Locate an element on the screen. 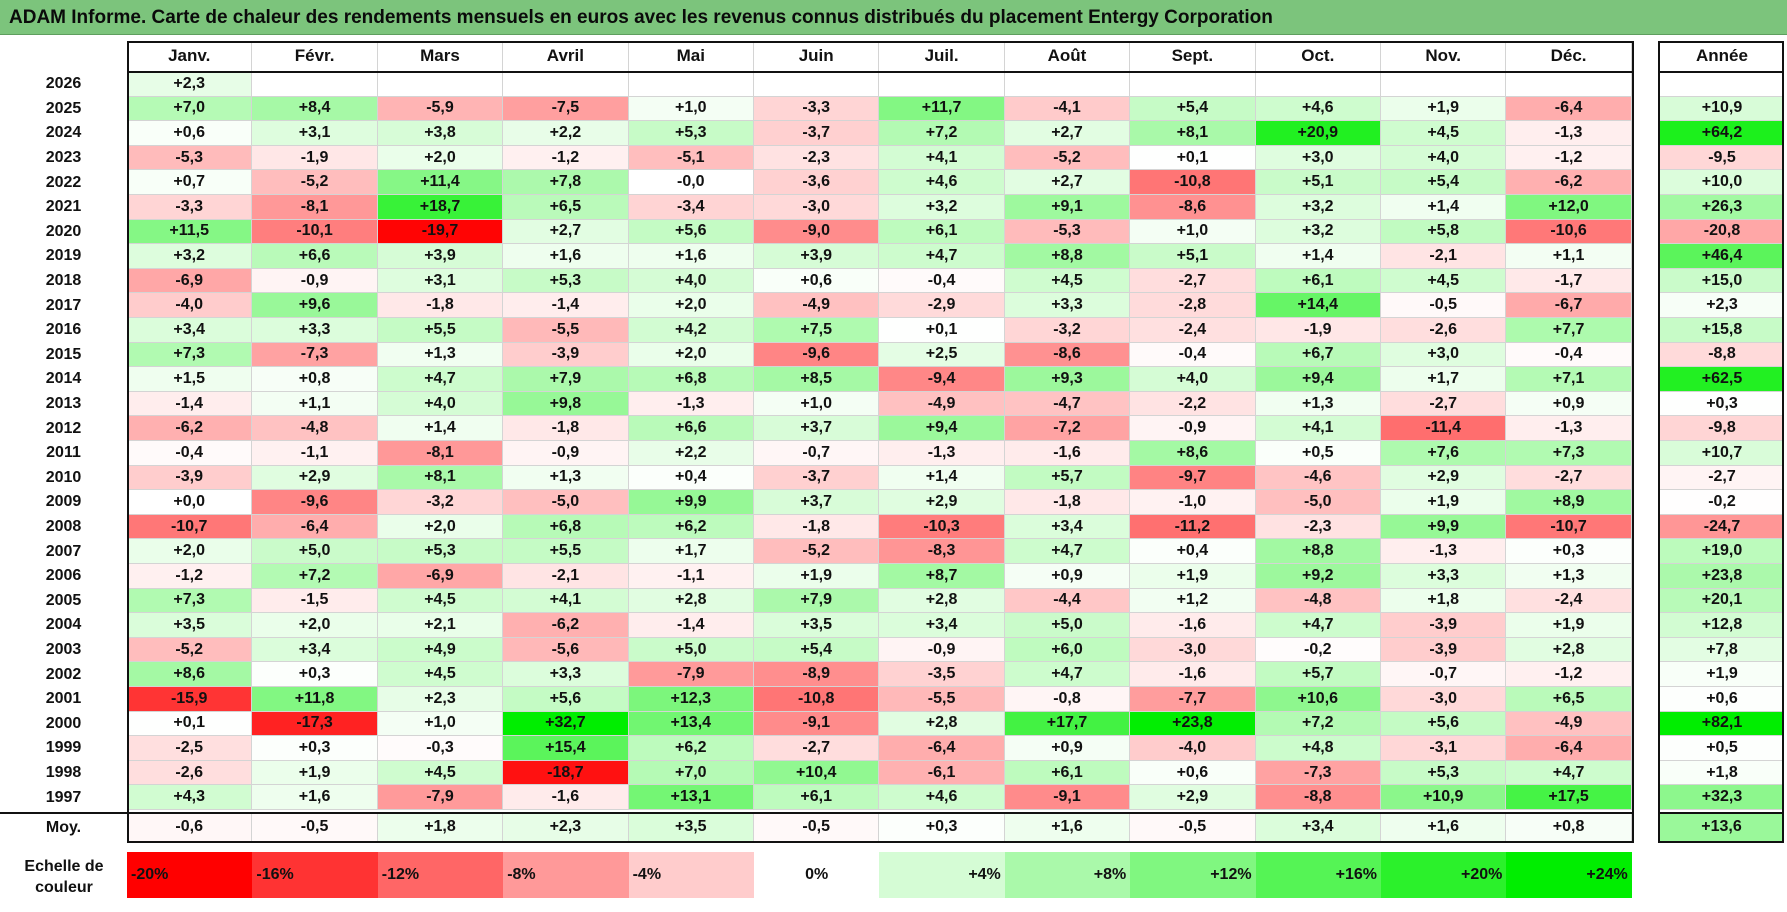 The height and width of the screenshot is (912, 1787). heatmap-cell: -2,4 is located at coordinates (1193, 330).